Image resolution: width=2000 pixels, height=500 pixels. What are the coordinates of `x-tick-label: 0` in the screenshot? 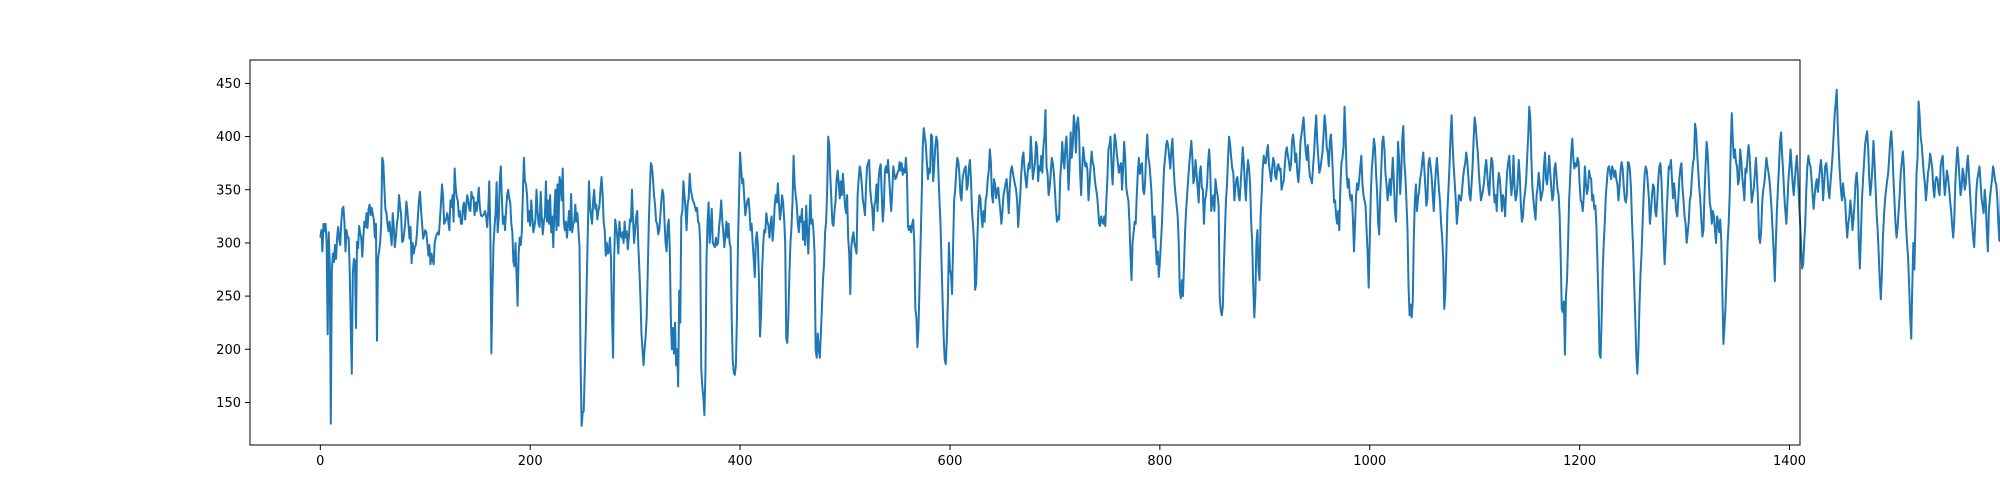 It's located at (320, 461).